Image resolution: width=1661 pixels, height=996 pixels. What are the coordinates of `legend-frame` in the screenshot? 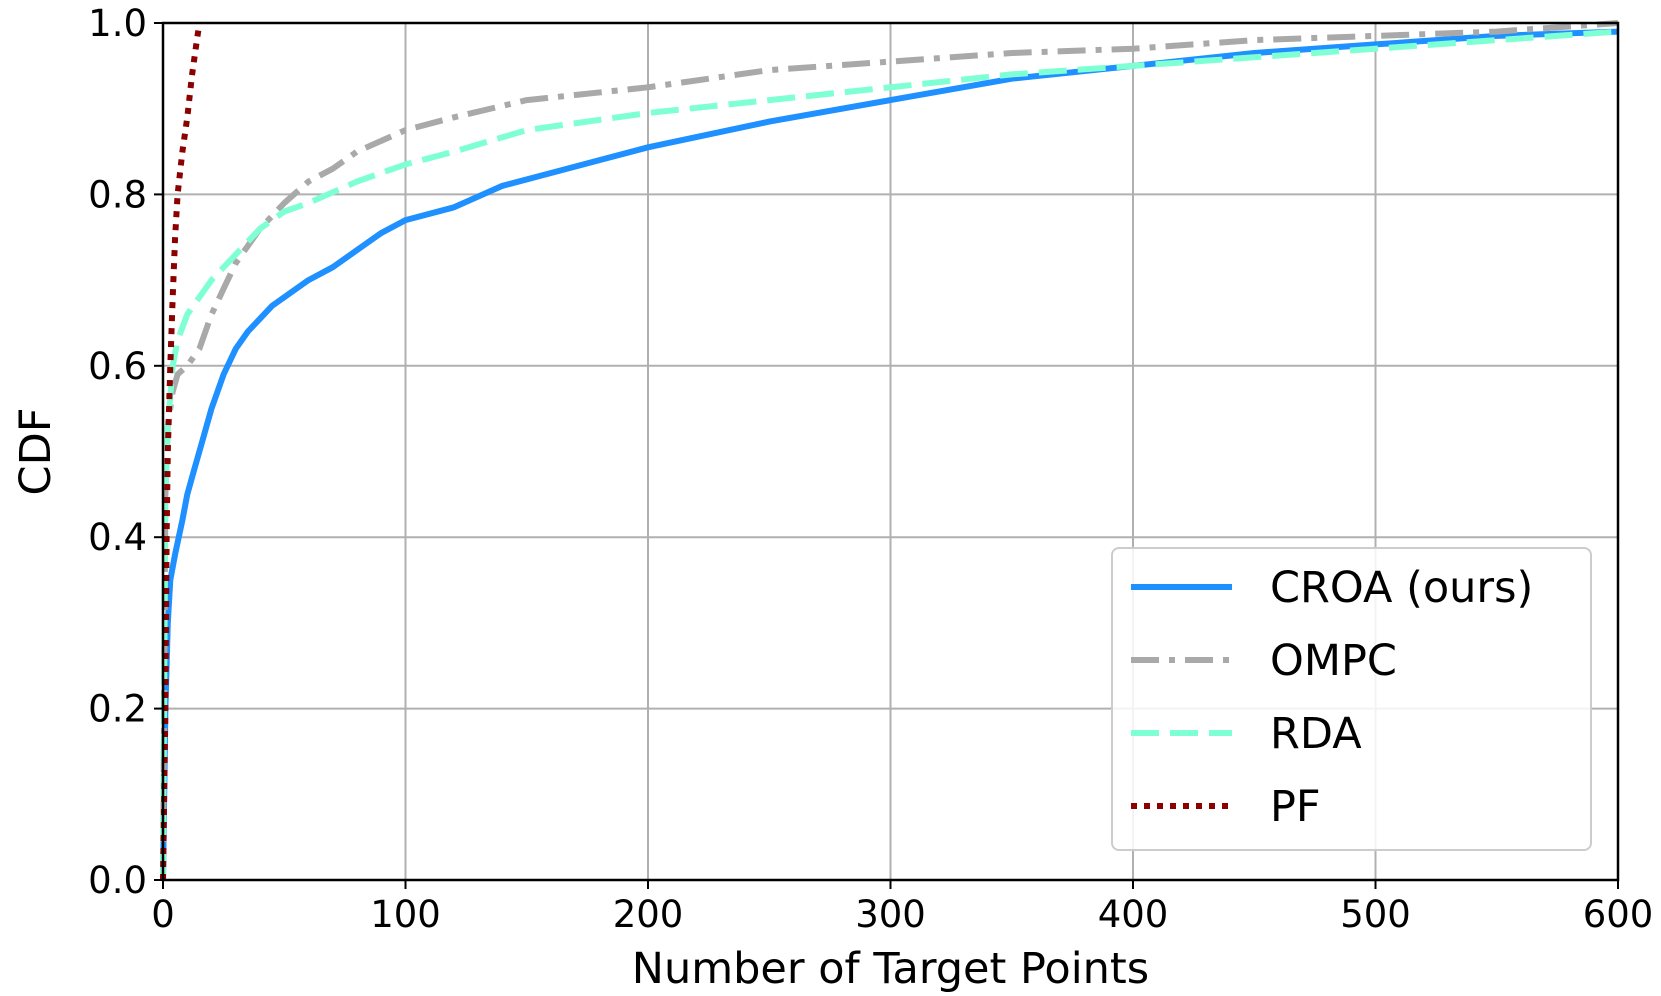 It's located at (1351, 699).